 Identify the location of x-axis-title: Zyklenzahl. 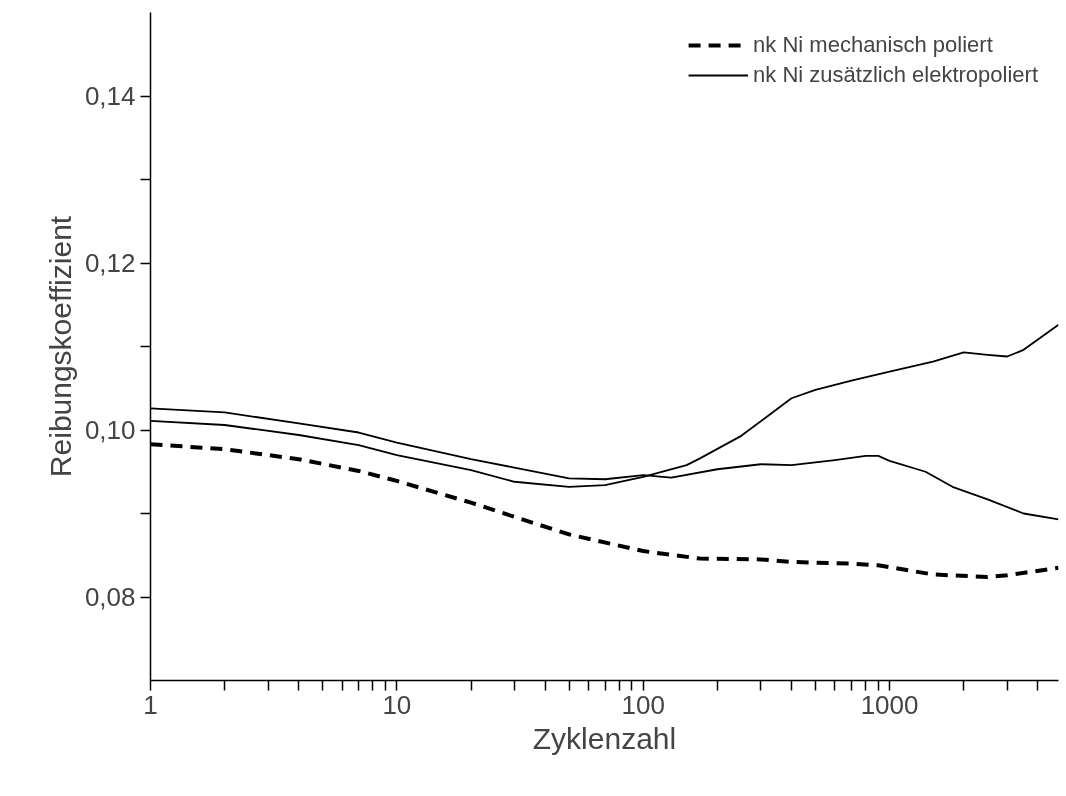
(604, 738).